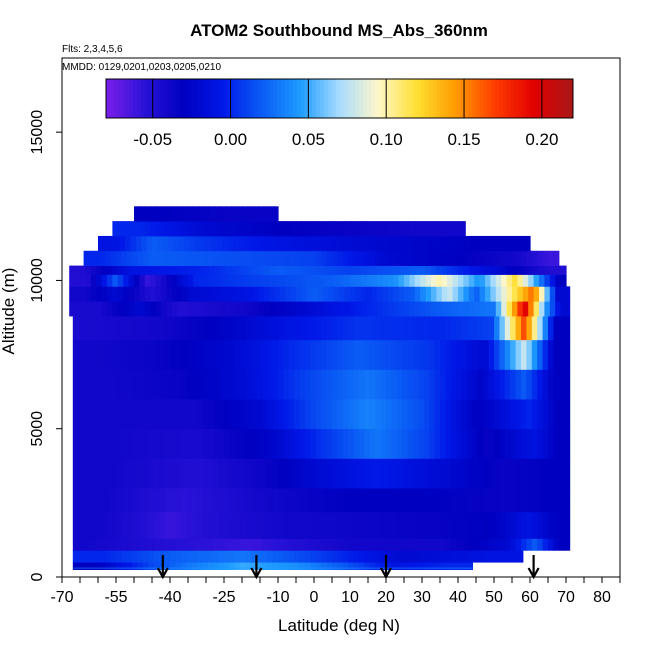 This screenshot has width=650, height=650. What do you see at coordinates (152, 139) in the screenshot?
I see `colorbar-tick-label: -0.05` at bounding box center [152, 139].